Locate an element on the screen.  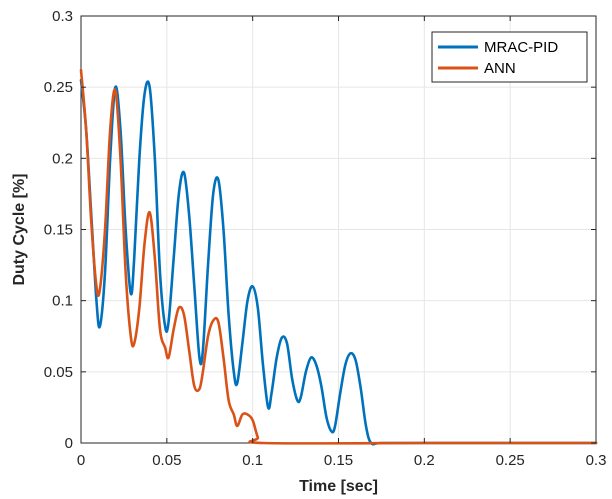
x-tick-label: 0.1 is located at coordinates (252, 460).